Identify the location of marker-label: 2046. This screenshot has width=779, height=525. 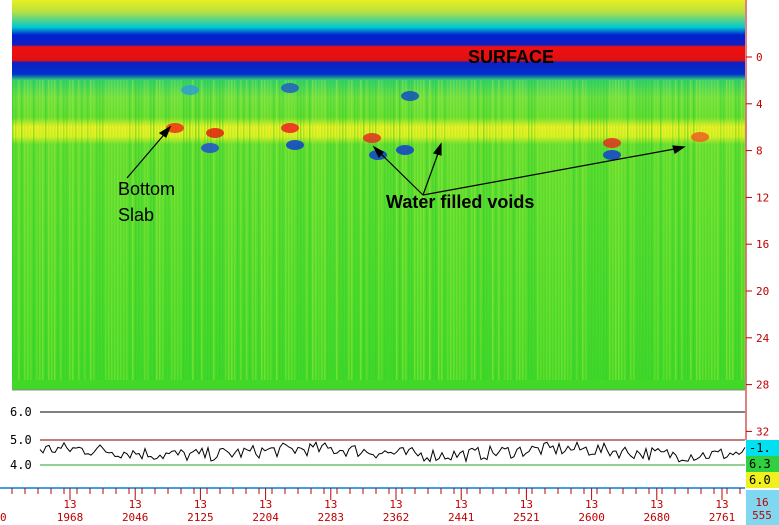
(135, 517).